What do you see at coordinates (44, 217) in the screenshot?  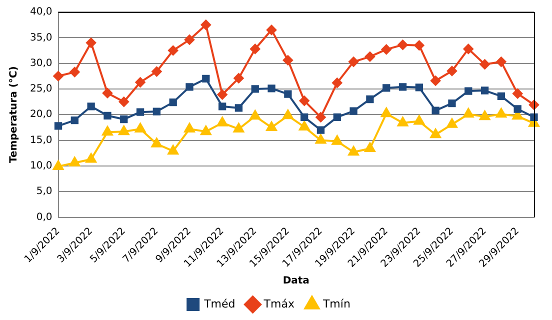 I see `y-tick-label: 0,0` at bounding box center [44, 217].